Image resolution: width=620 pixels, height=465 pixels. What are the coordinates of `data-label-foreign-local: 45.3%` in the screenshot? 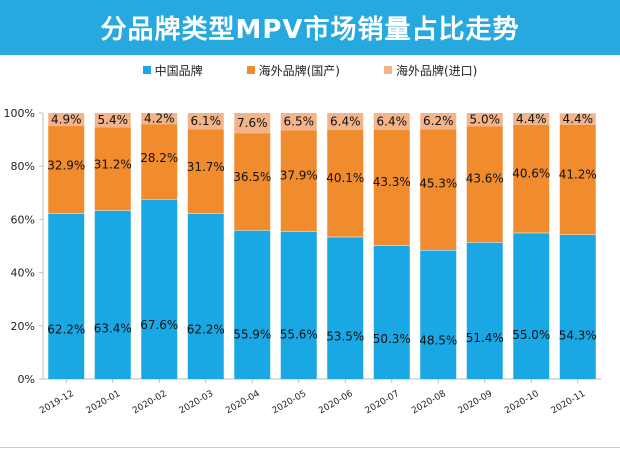 It's located at (438, 184).